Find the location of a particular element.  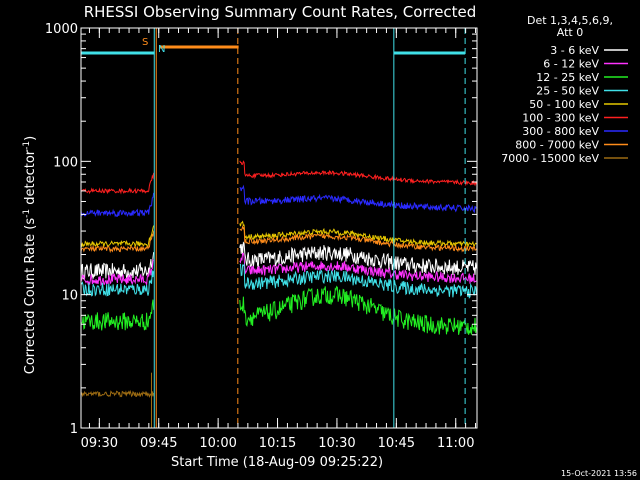

x-axis-label: Start Time (18-Aug-09 09:25:22) is located at coordinates (277, 462).